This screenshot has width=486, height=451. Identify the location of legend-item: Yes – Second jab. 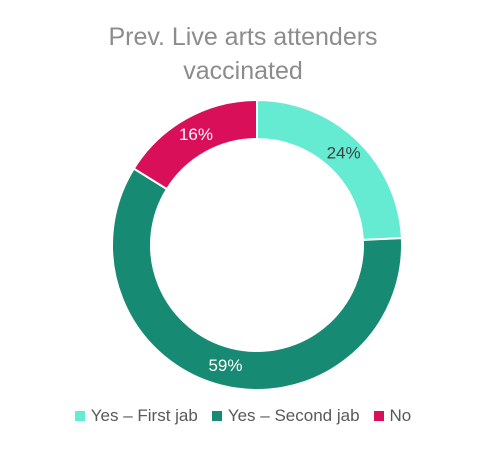
(285, 416).